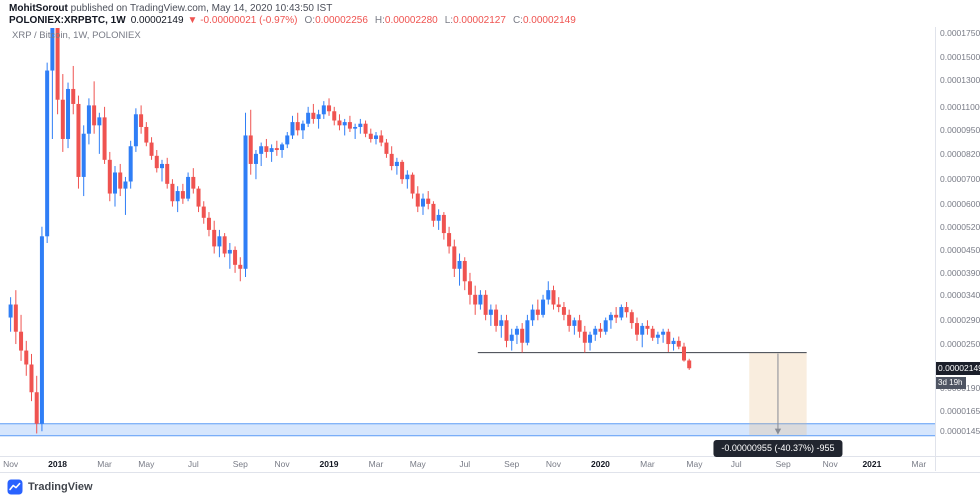 The width and height of the screenshot is (980, 499). Describe the element at coordinates (15, 487) in the screenshot. I see `tradingview-logo-icon` at that location.